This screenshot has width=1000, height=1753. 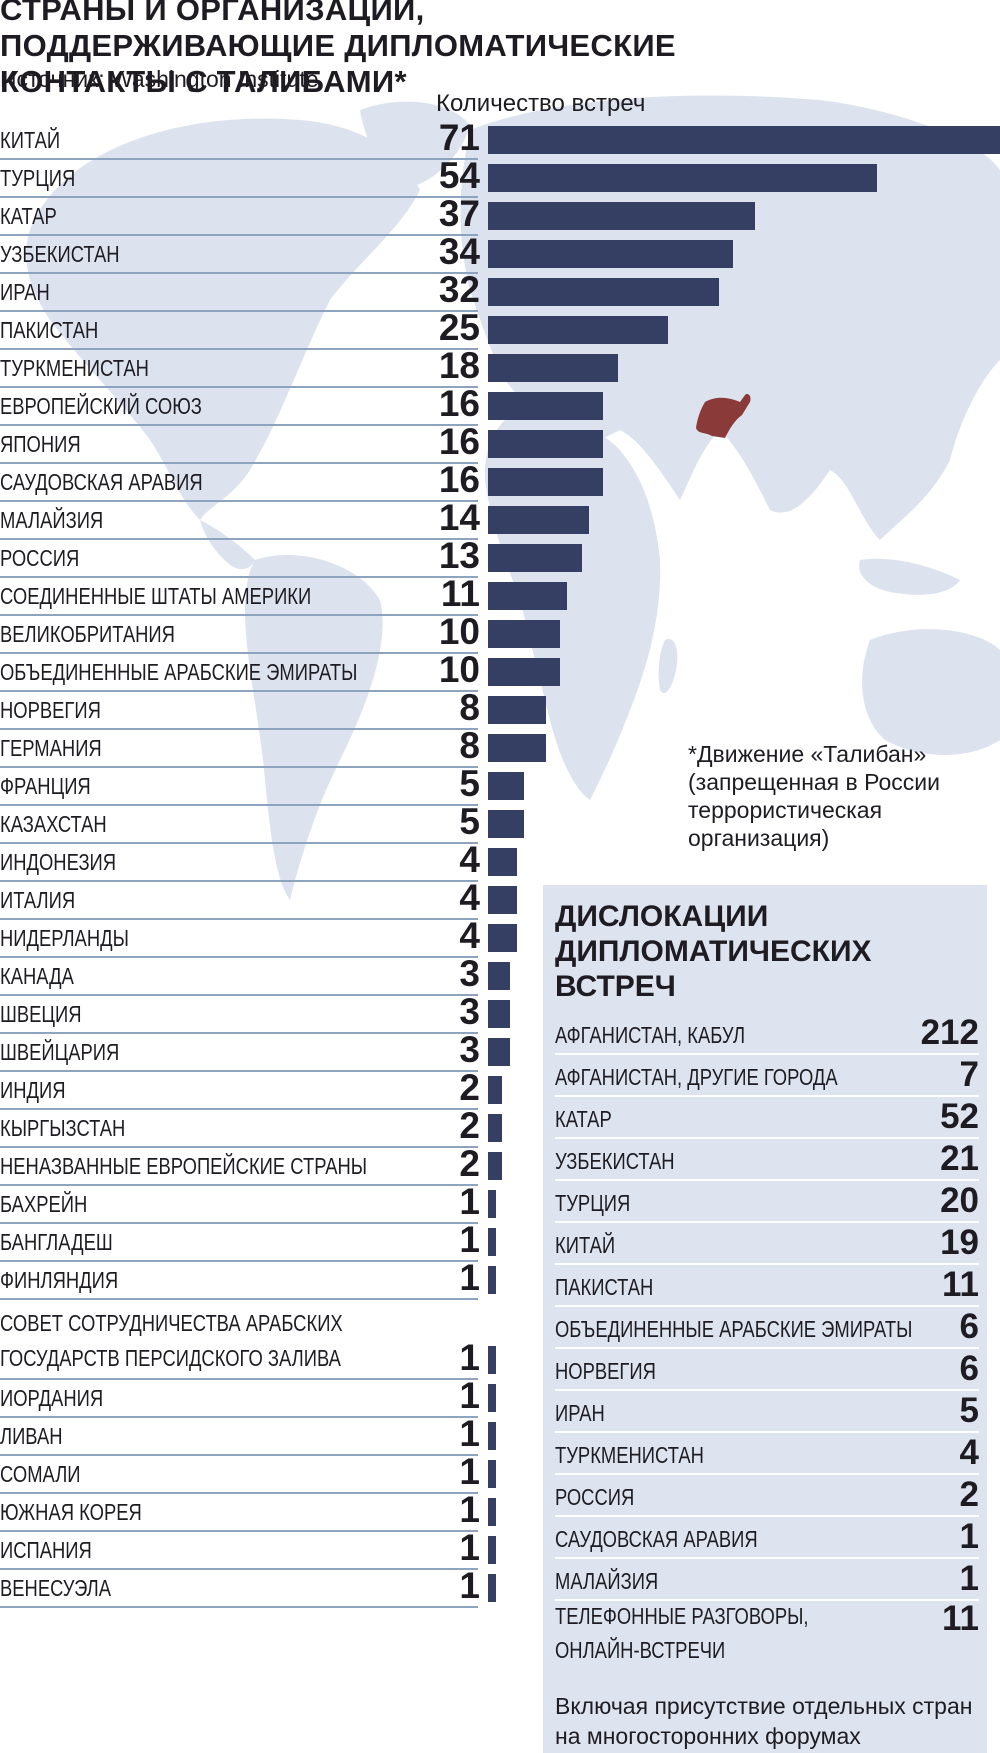 What do you see at coordinates (629, 1455) in the screenshot?
I see `location-label: ТУРКМЕНИСТАН` at bounding box center [629, 1455].